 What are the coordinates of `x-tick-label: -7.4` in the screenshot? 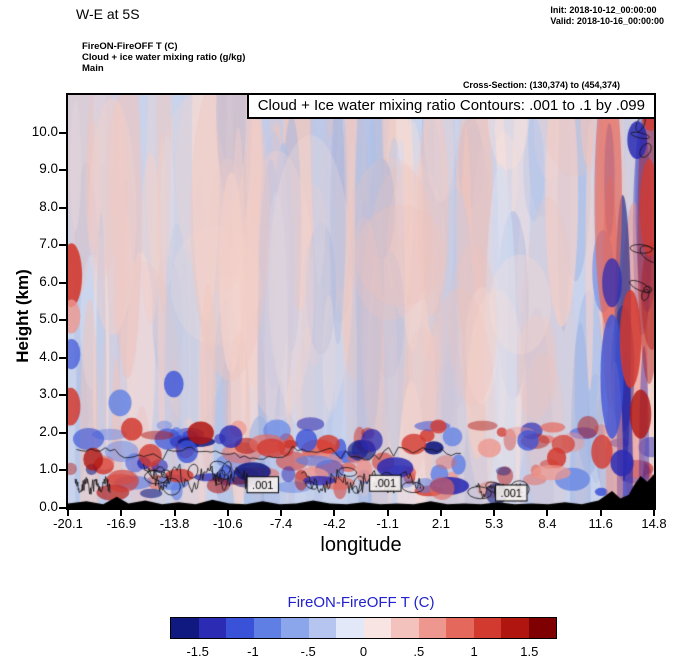 It's located at (281, 523).